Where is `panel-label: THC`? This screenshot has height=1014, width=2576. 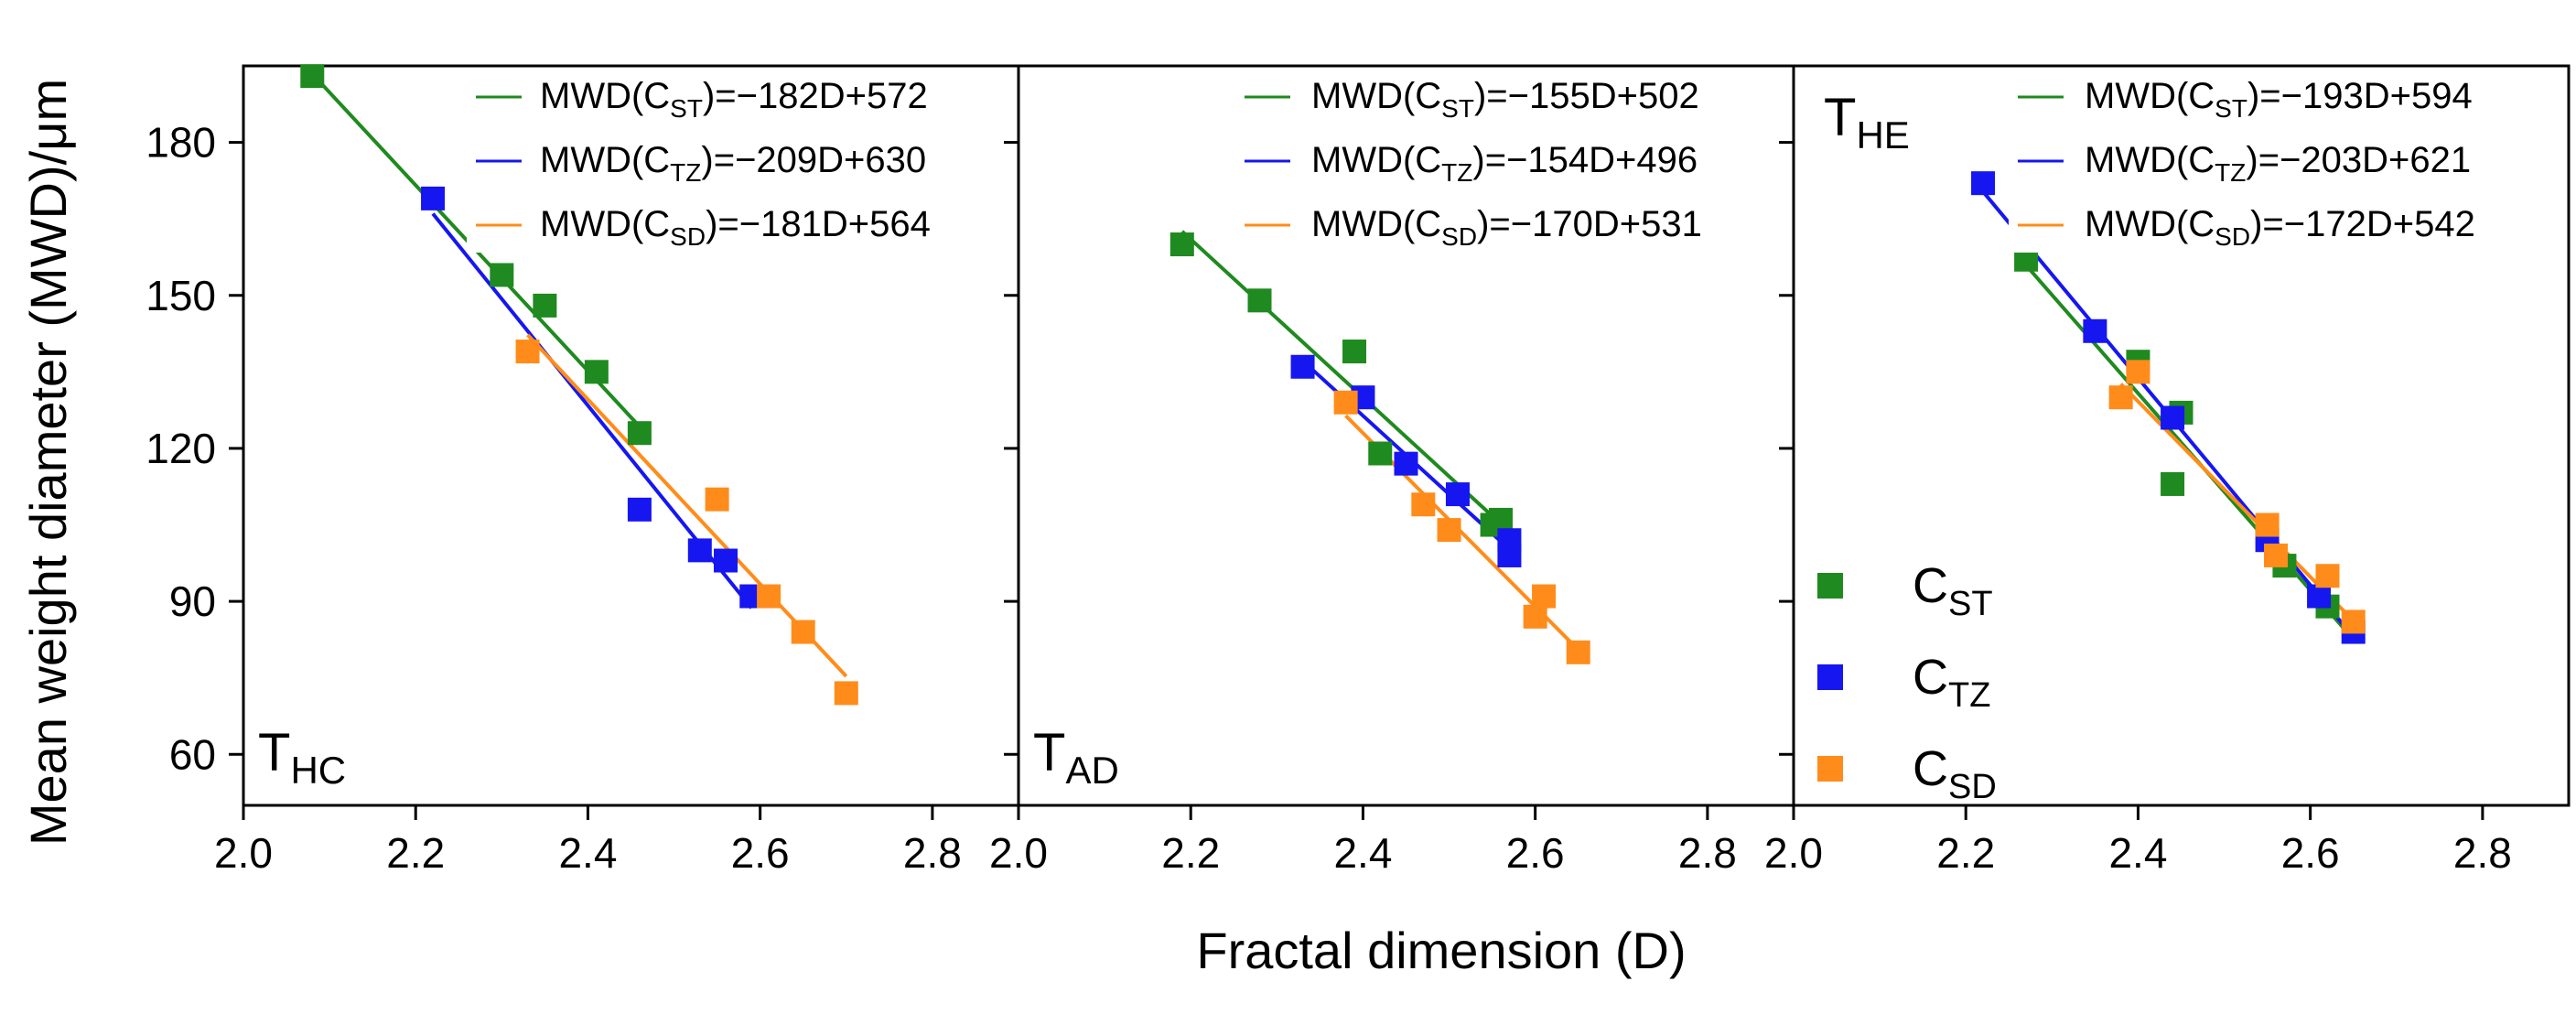 panel-label: THC is located at coordinates (302, 758).